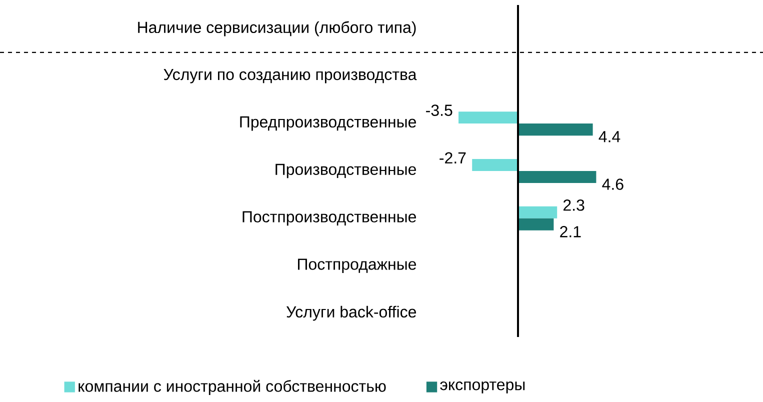 The height and width of the screenshot is (402, 763). I want to click on y-tick-label: Предпроизводственные, so click(328, 123).